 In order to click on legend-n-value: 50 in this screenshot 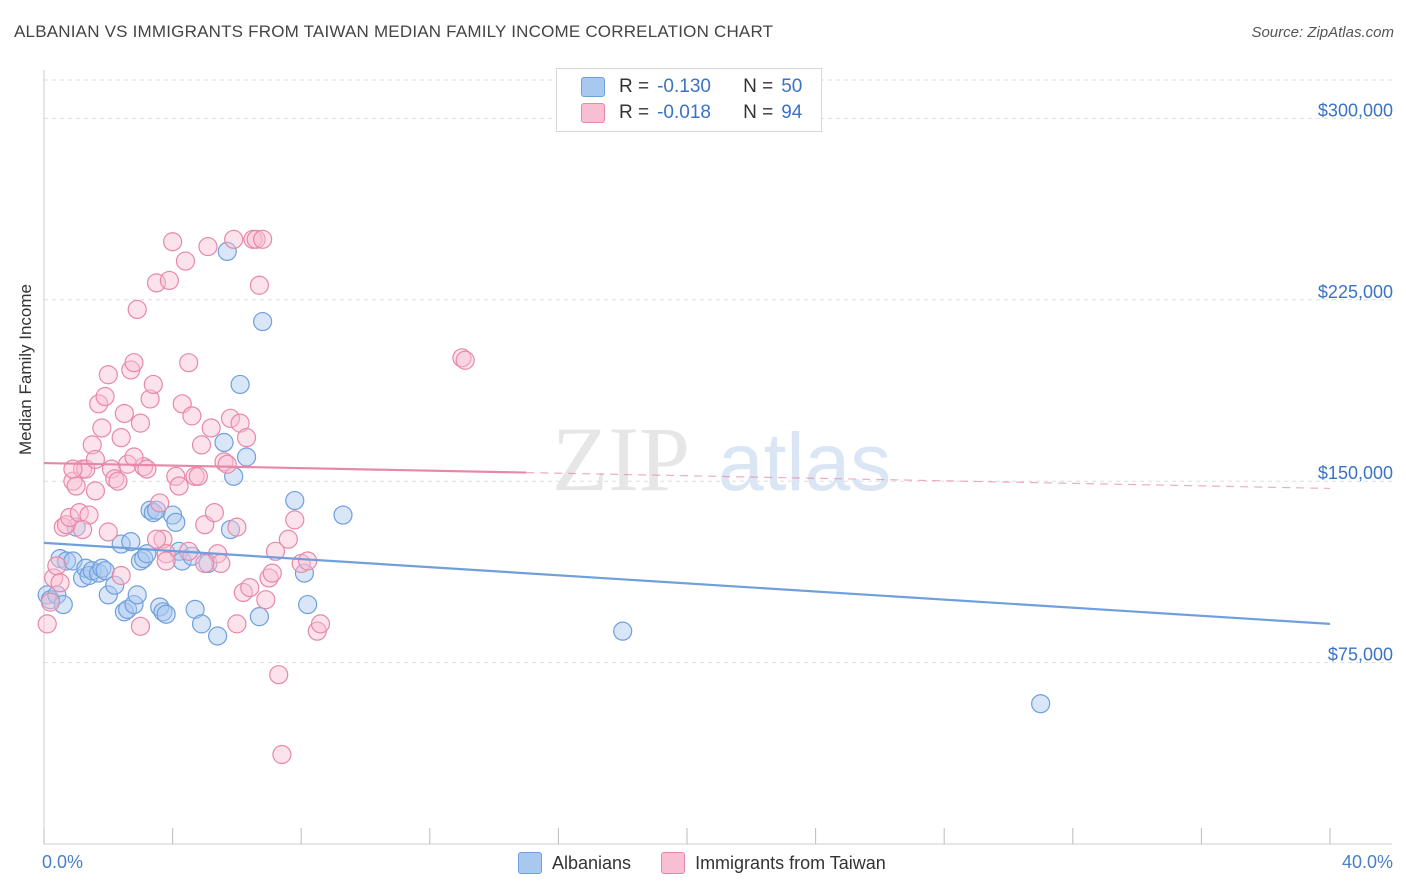, I will do `click(792, 86)`.